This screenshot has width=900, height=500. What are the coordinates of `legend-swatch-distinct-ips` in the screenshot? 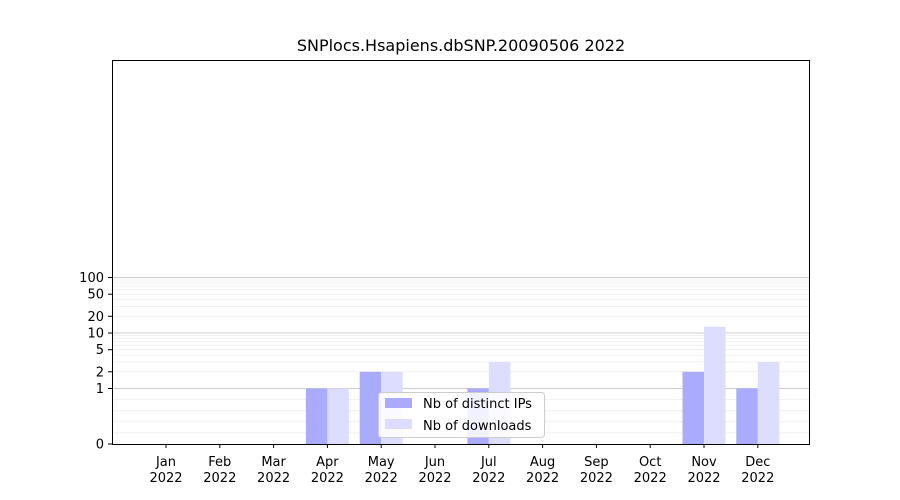 It's located at (398, 403).